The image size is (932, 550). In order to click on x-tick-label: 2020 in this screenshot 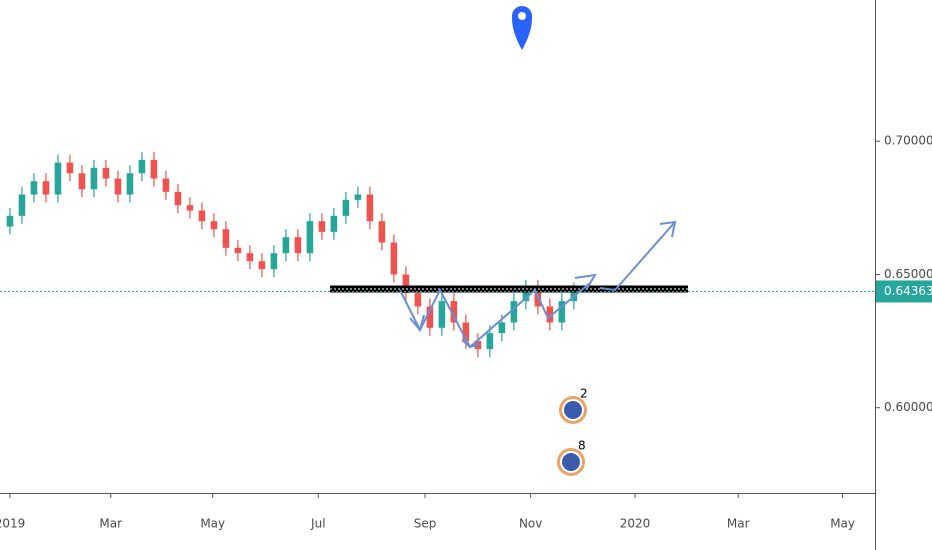, I will do `click(635, 524)`.